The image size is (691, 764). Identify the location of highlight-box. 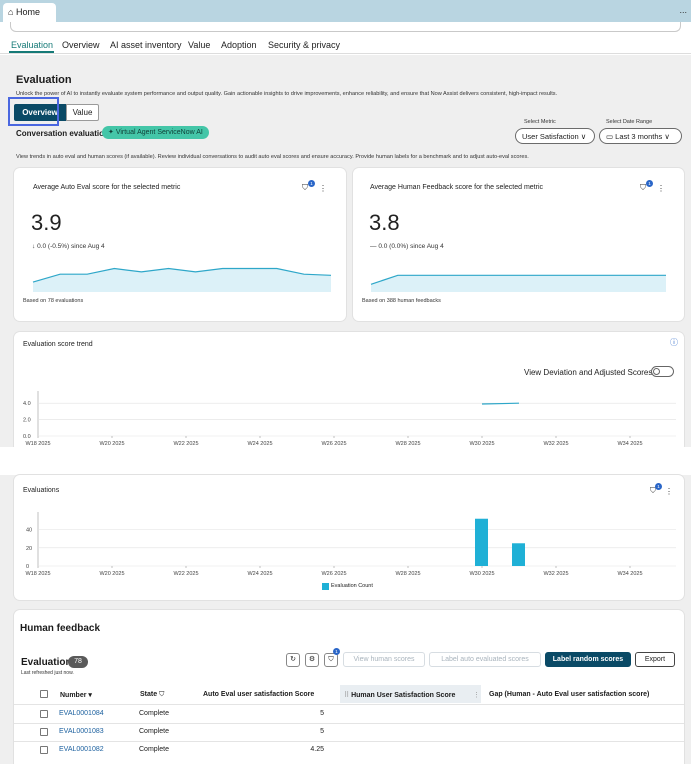
(33, 111).